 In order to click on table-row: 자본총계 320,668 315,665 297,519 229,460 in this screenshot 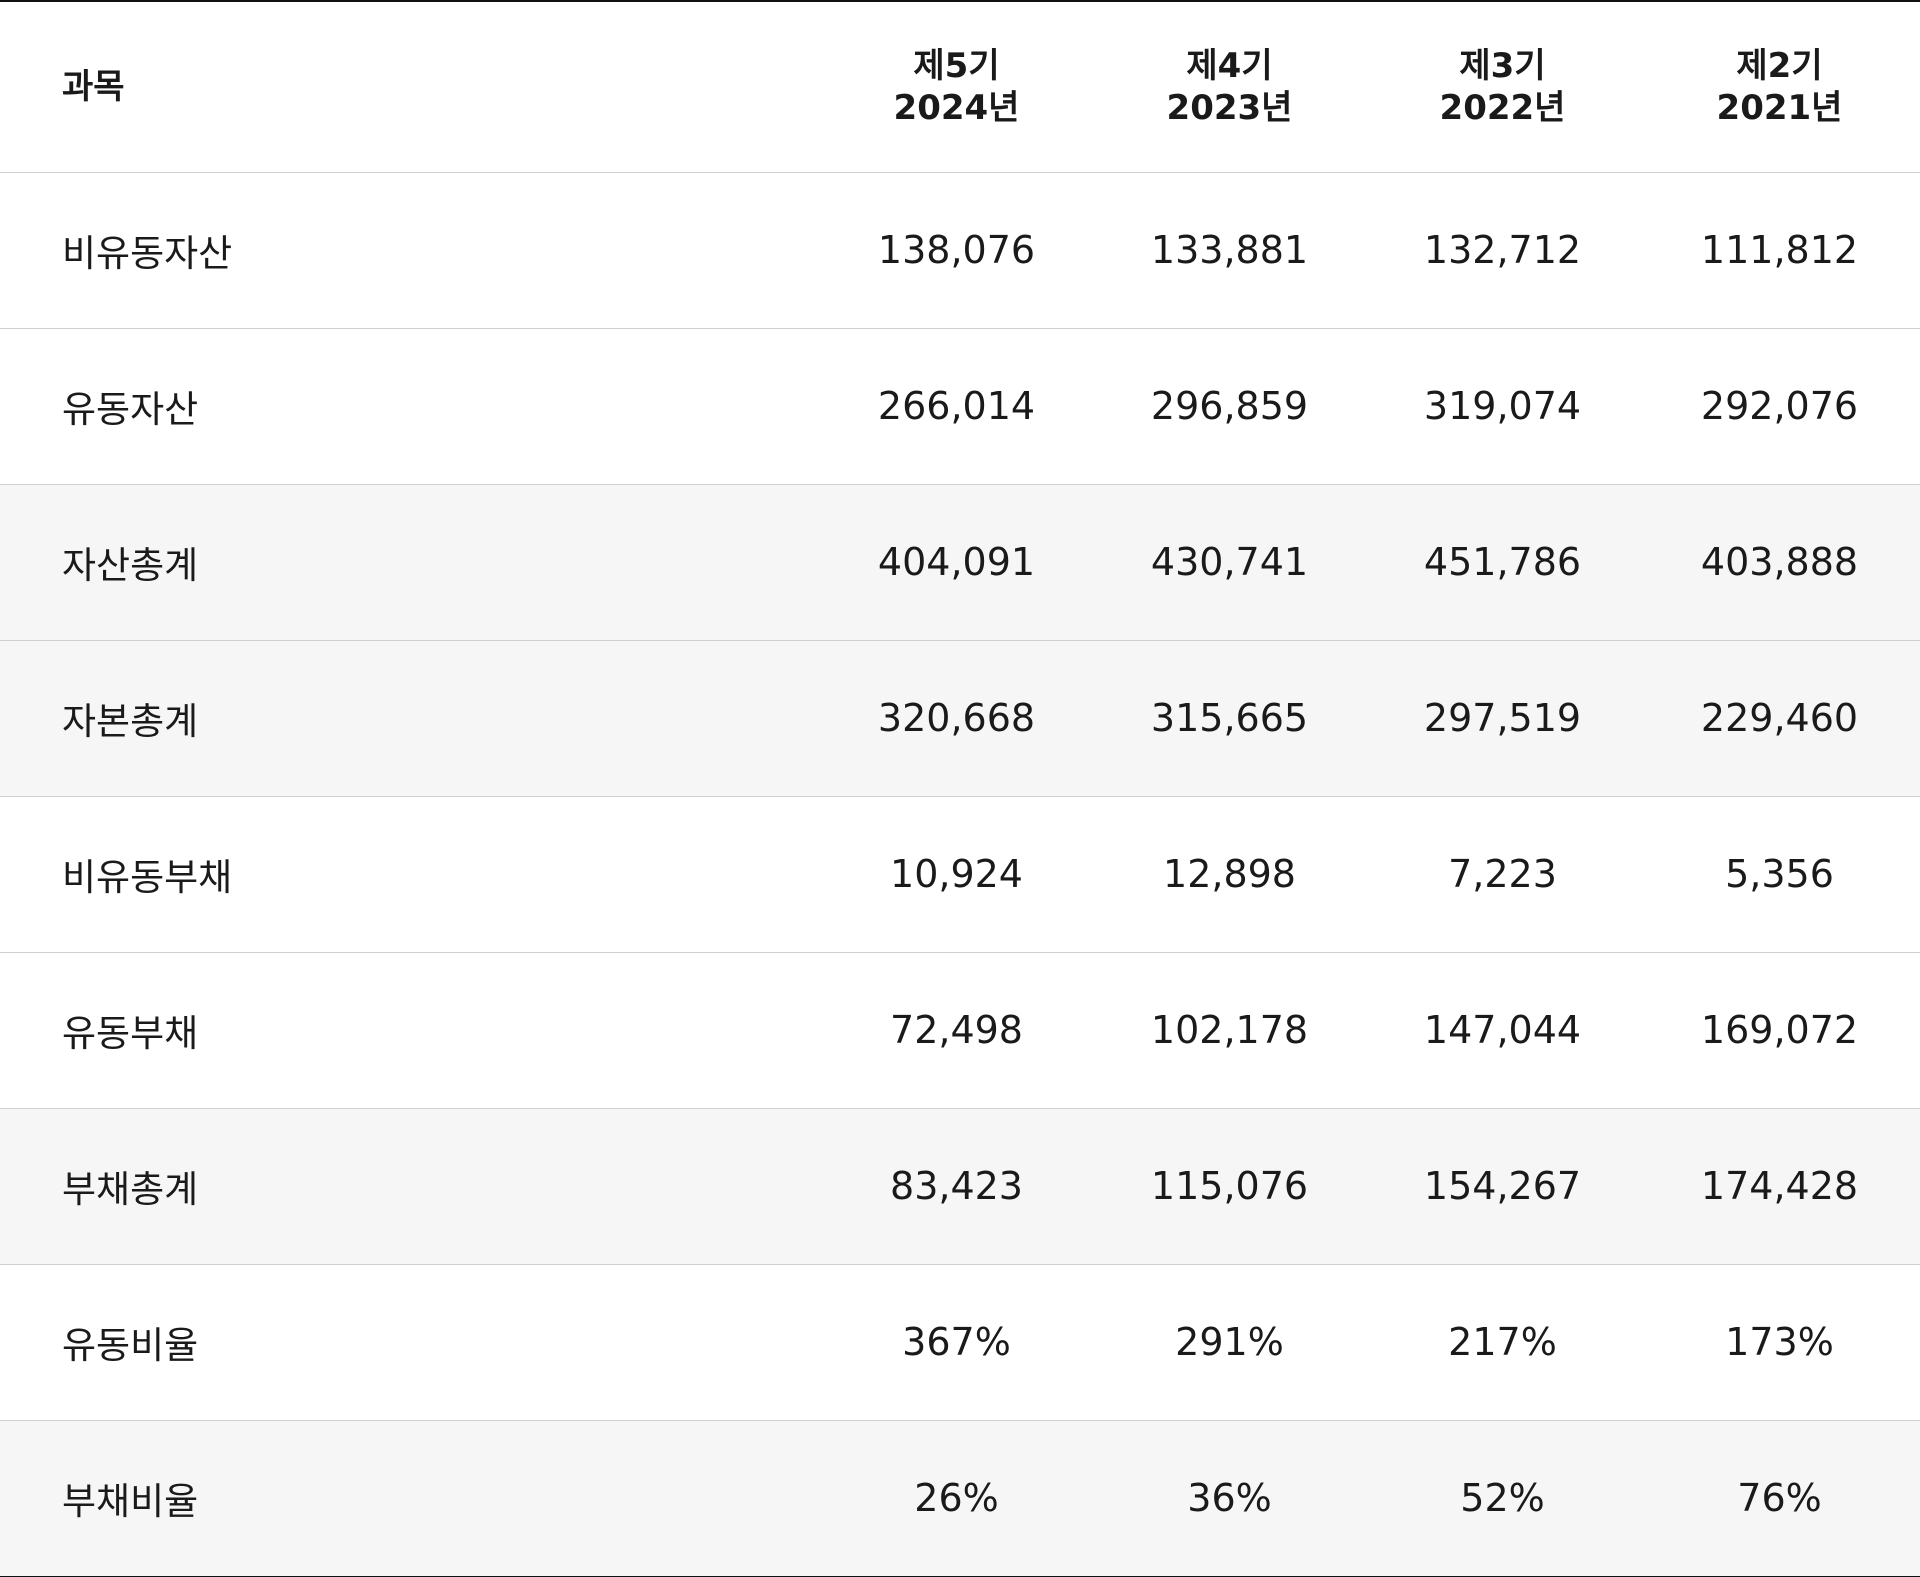, I will do `click(960, 718)`.